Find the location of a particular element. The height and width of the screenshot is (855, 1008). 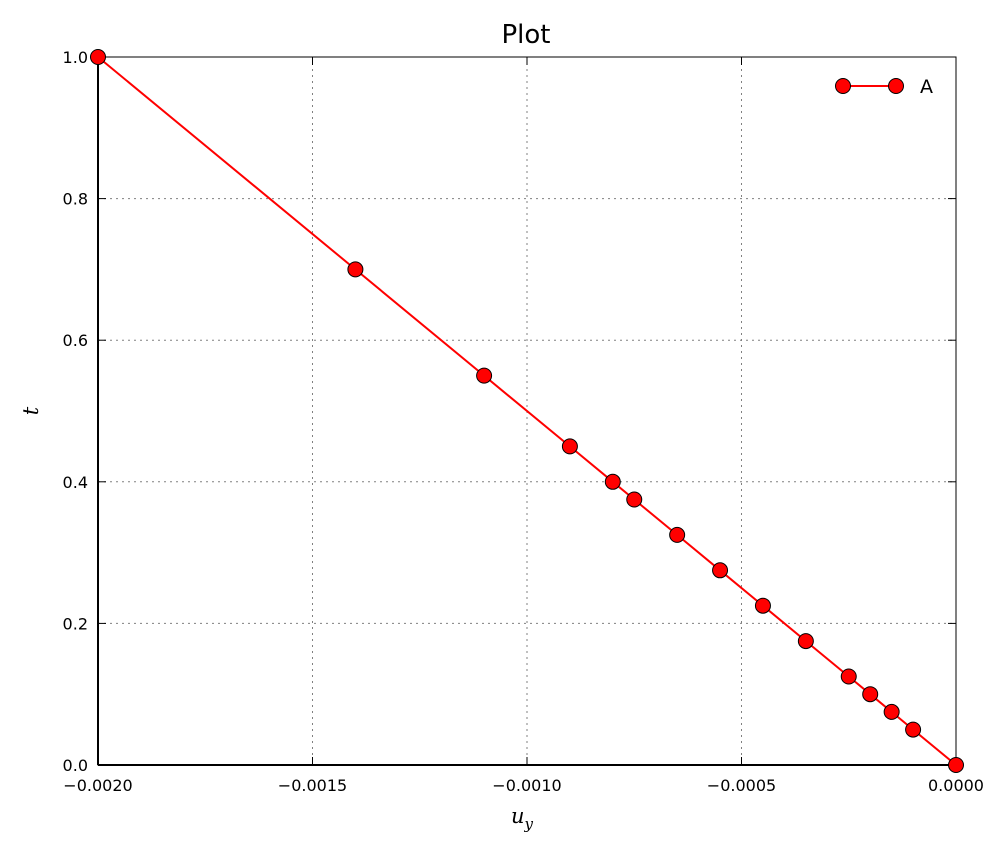

legend-marker-left is located at coordinates (843, 86).